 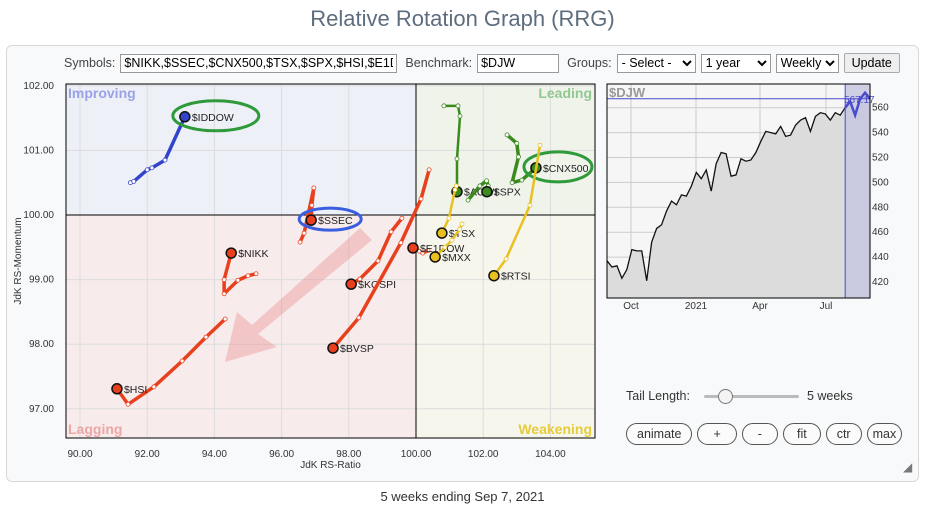 I want to click on quadrant-improving, so click(x=241, y=149).